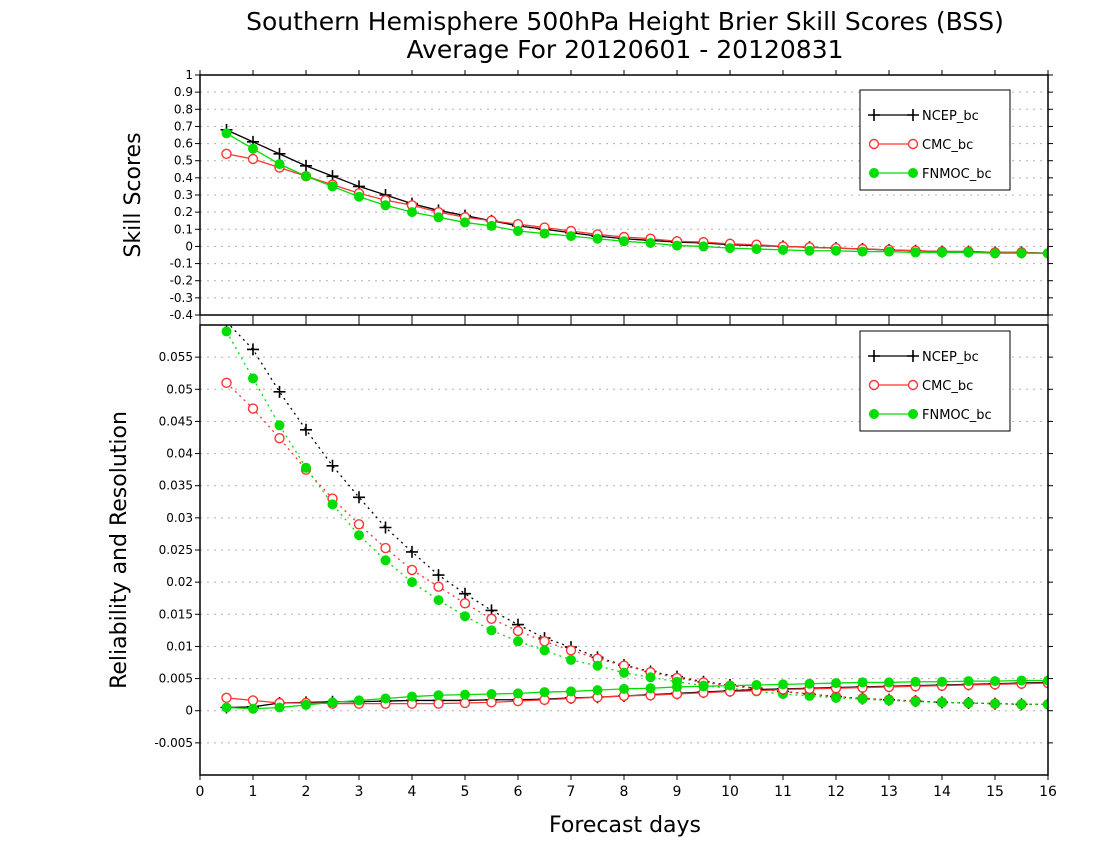 The image size is (1100, 850). What do you see at coordinates (183, 212) in the screenshot?
I see `y-tick-label: 0.2` at bounding box center [183, 212].